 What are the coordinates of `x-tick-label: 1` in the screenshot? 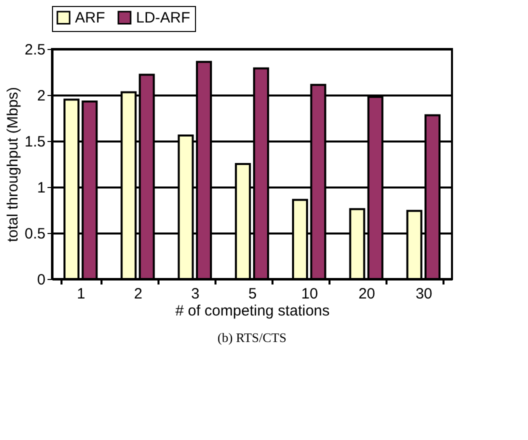 It's located at (81, 294).